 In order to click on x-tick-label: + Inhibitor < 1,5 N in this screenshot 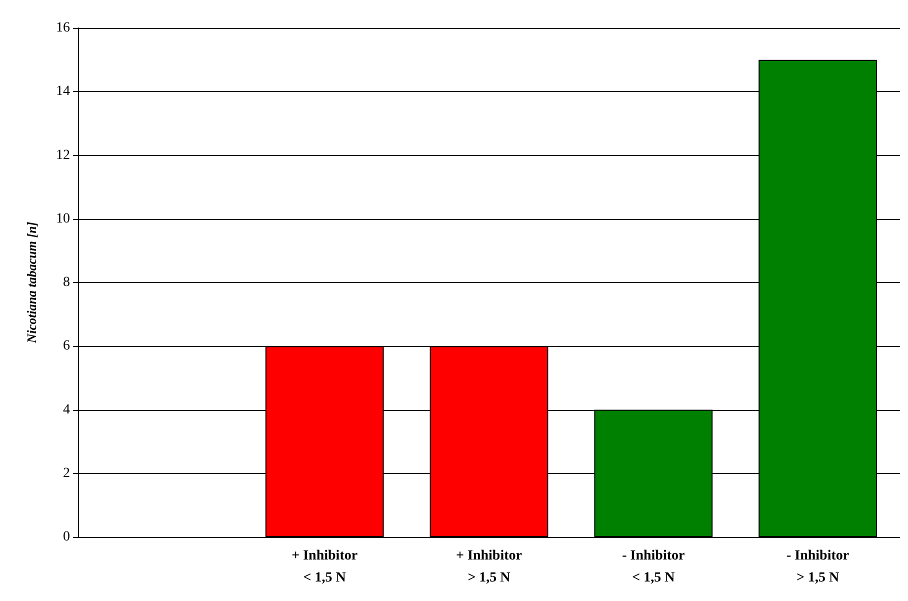, I will do `click(325, 567)`.